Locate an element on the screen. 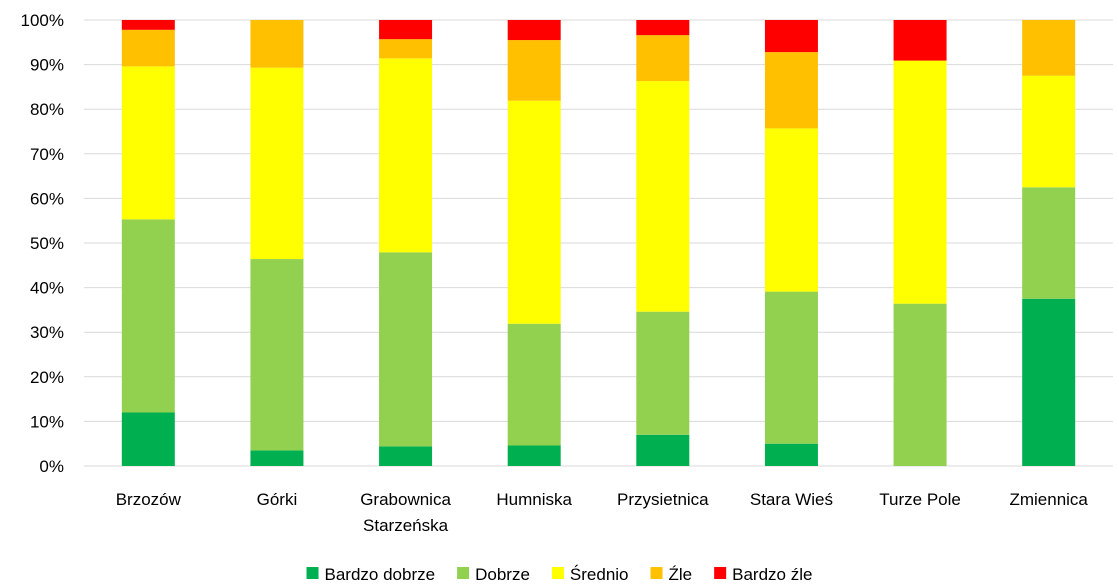 The height and width of the screenshot is (588, 1119). y-tick-label: 90% is located at coordinates (47, 65).